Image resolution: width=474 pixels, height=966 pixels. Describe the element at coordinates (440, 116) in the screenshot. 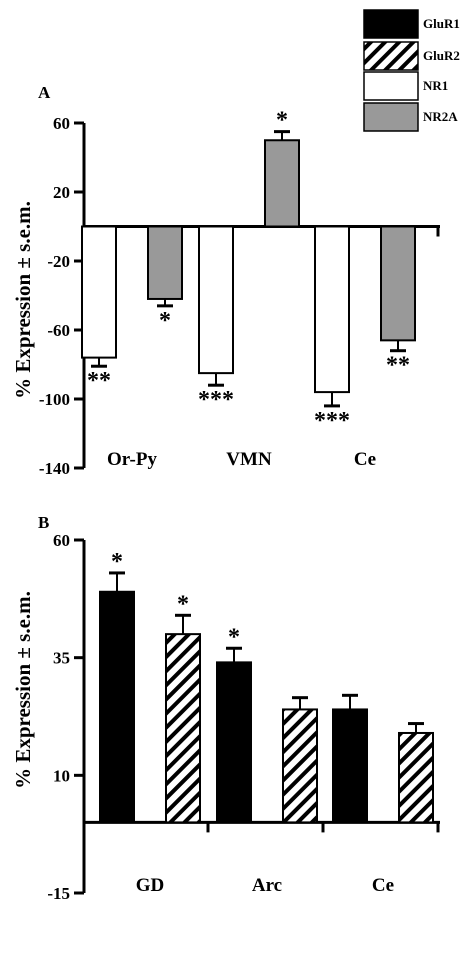

I see `legend-label-nr2a: NR2A` at that location.